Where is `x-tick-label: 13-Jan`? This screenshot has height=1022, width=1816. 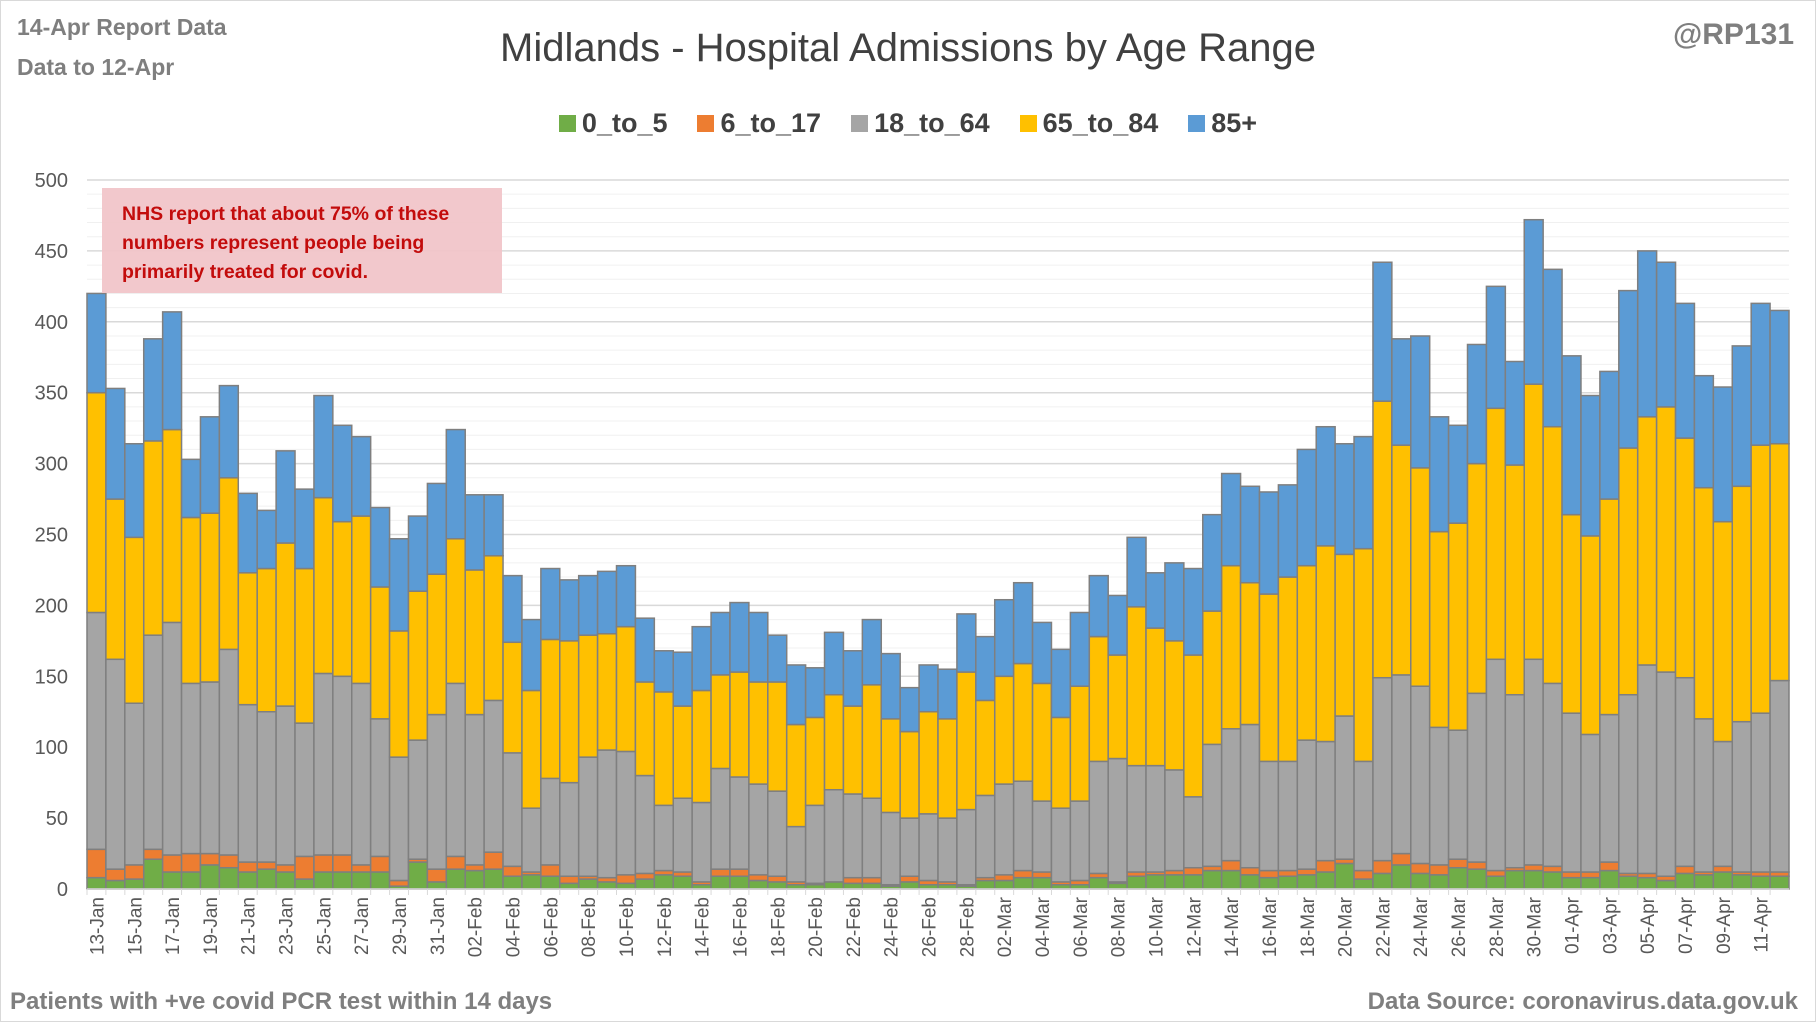 x-tick-label: 13-Jan is located at coordinates (97, 926).